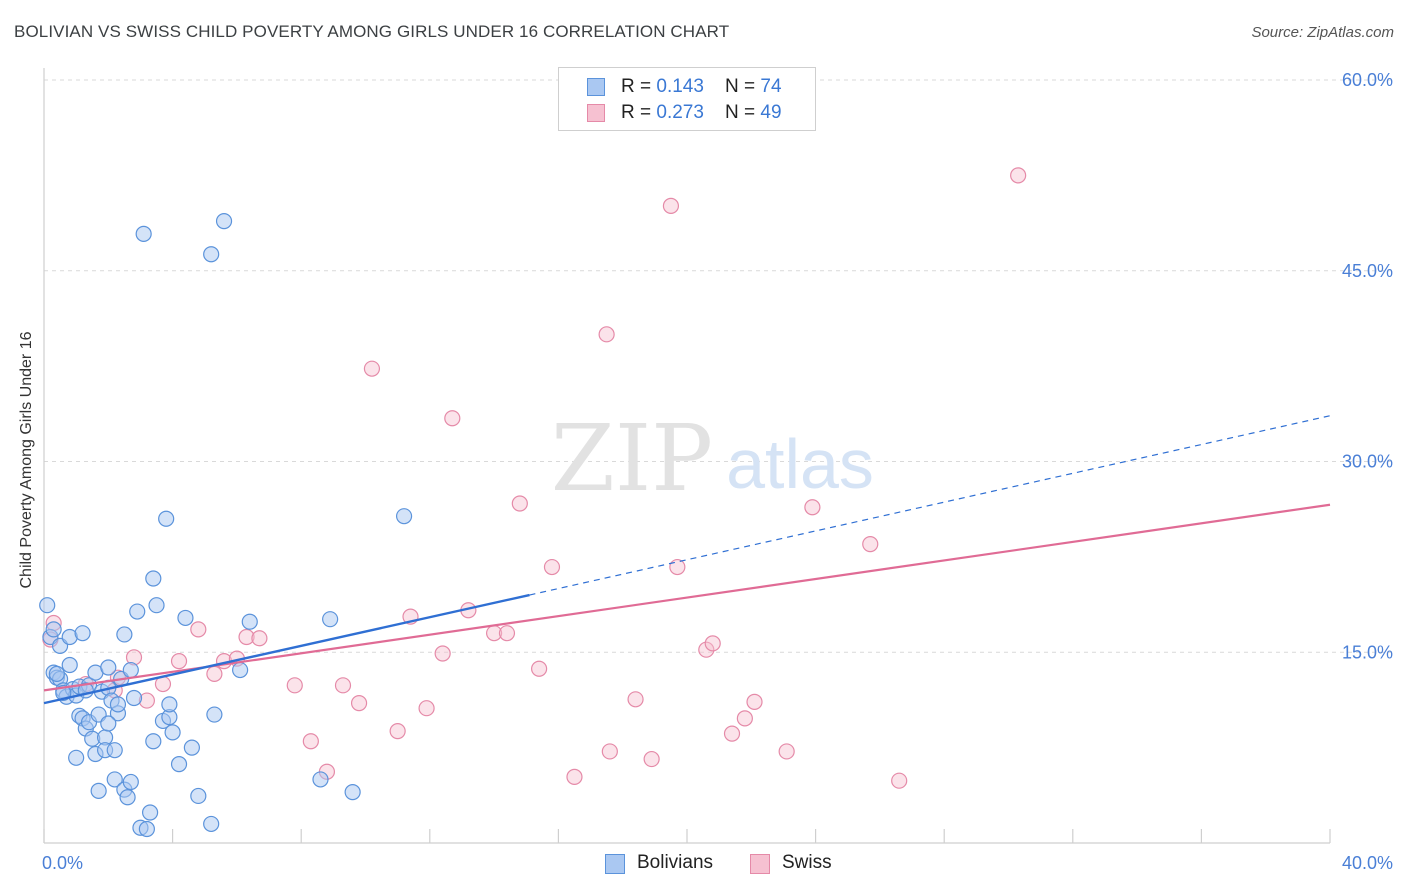  What do you see at coordinates (62, 863) in the screenshot?
I see `x-tick-label: 0.0%` at bounding box center [62, 863].